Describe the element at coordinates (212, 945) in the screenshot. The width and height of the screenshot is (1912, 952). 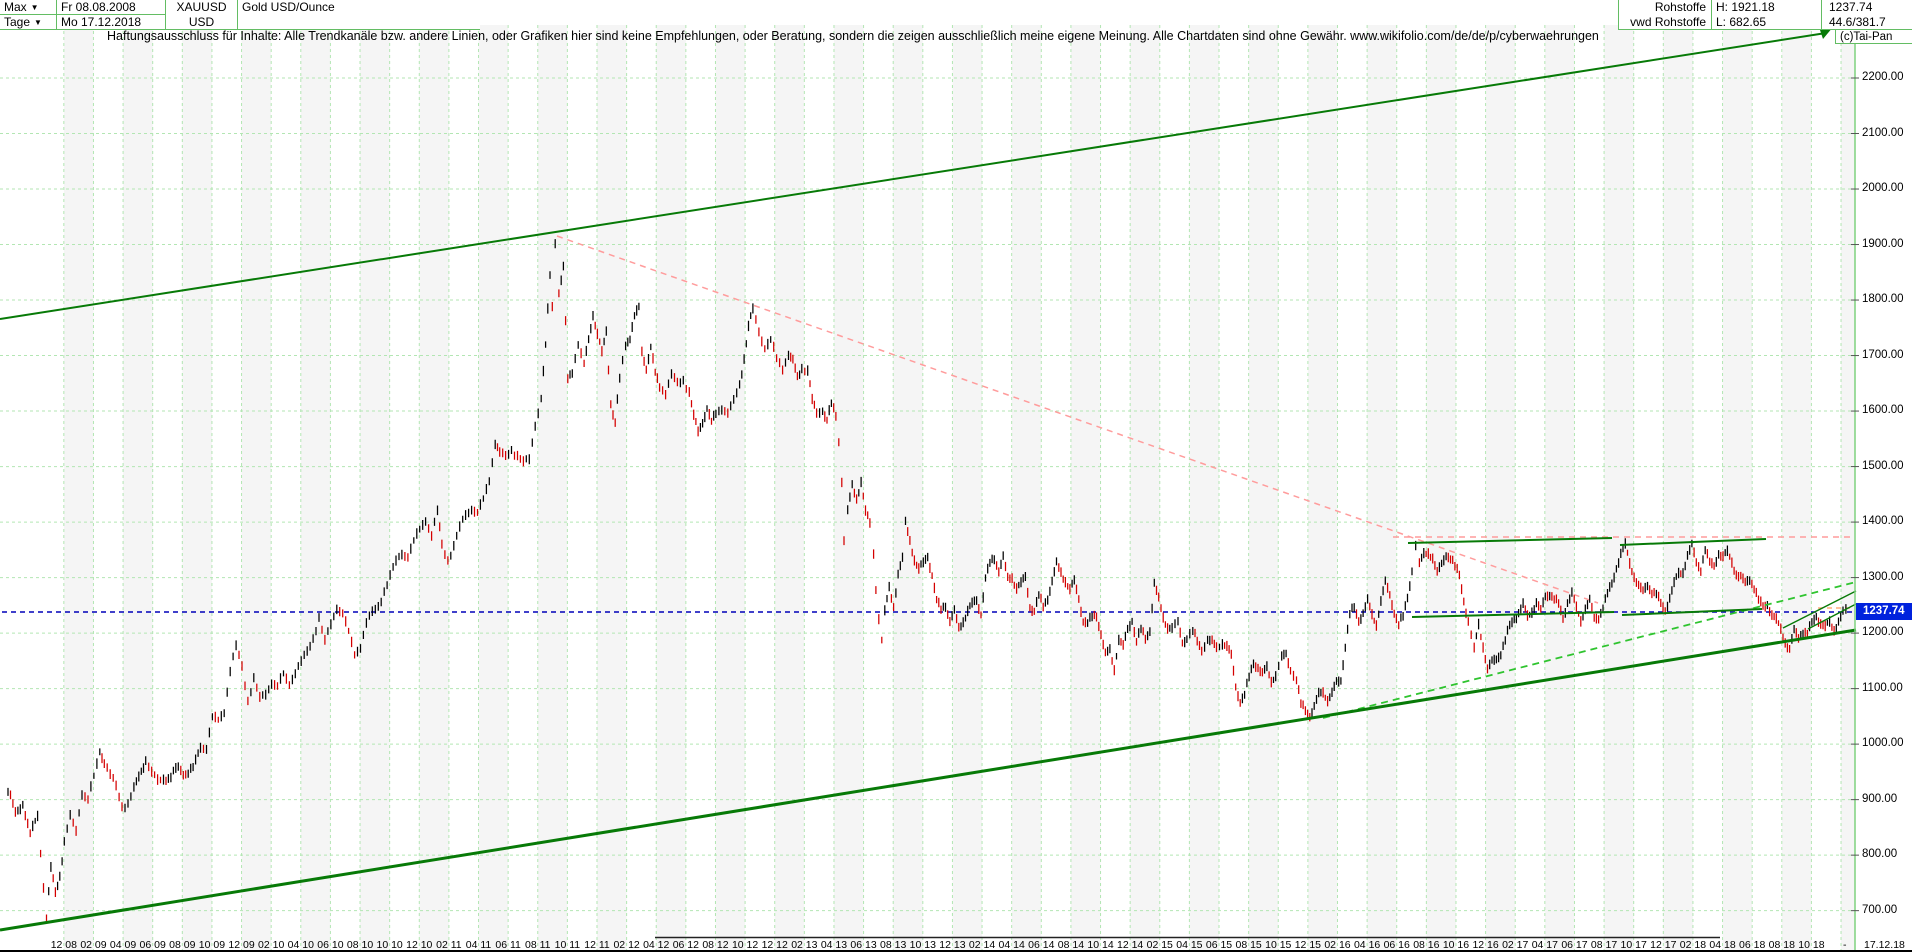
I see `x-axis-label: 10 09` at that location.